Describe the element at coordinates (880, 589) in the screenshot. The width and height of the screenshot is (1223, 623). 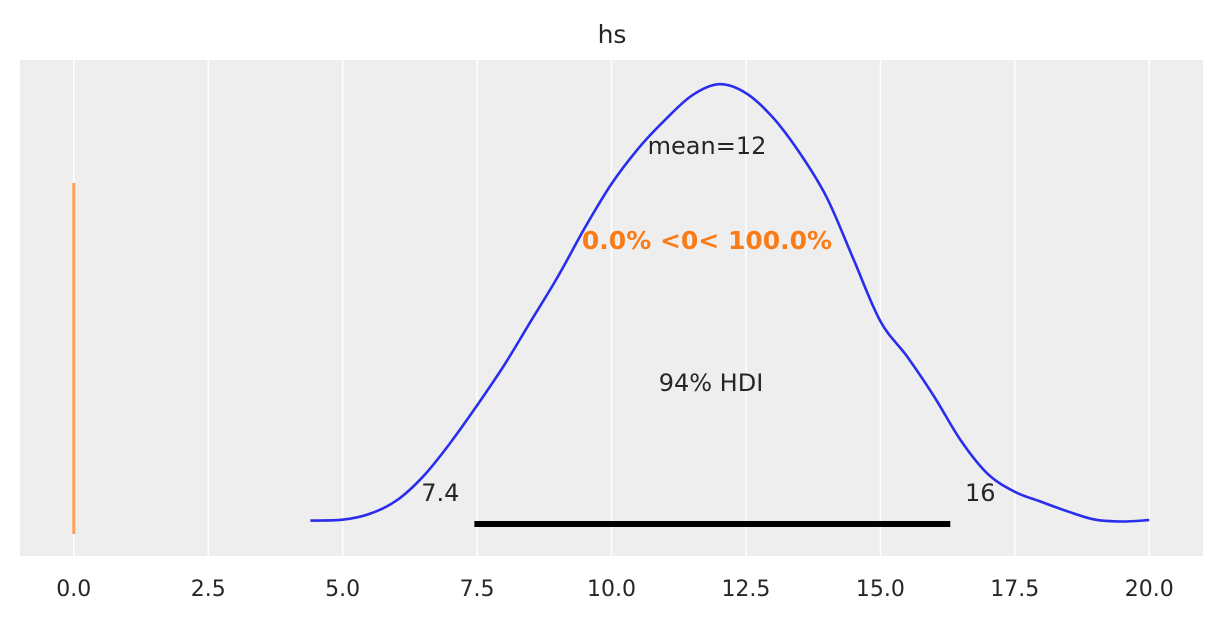
I see `x-tick-label: 15.0` at that location.